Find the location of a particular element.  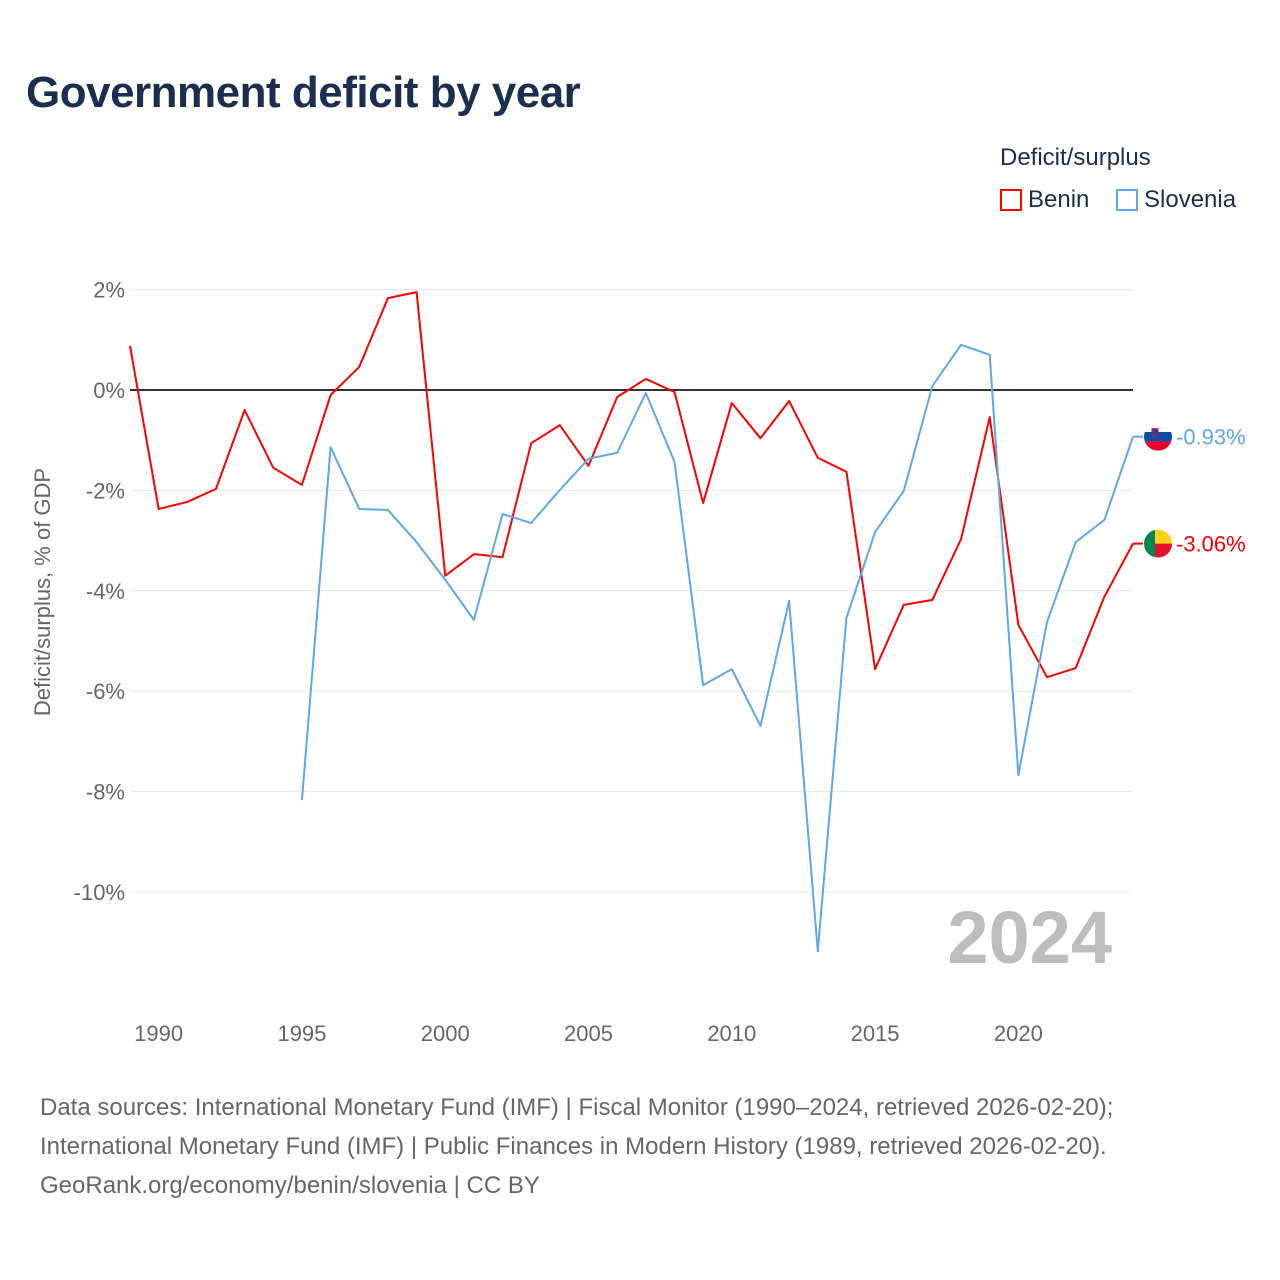

y-tick-label: -4% is located at coordinates (105, 591).